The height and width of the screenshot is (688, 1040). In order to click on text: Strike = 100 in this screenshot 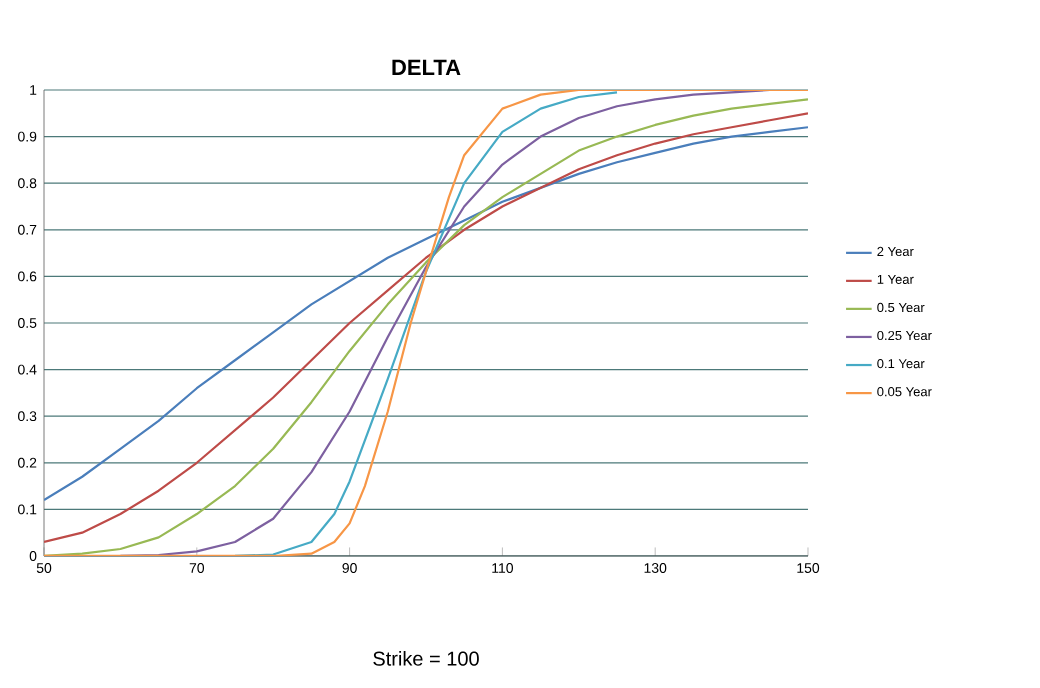, I will do `click(426, 658)`.